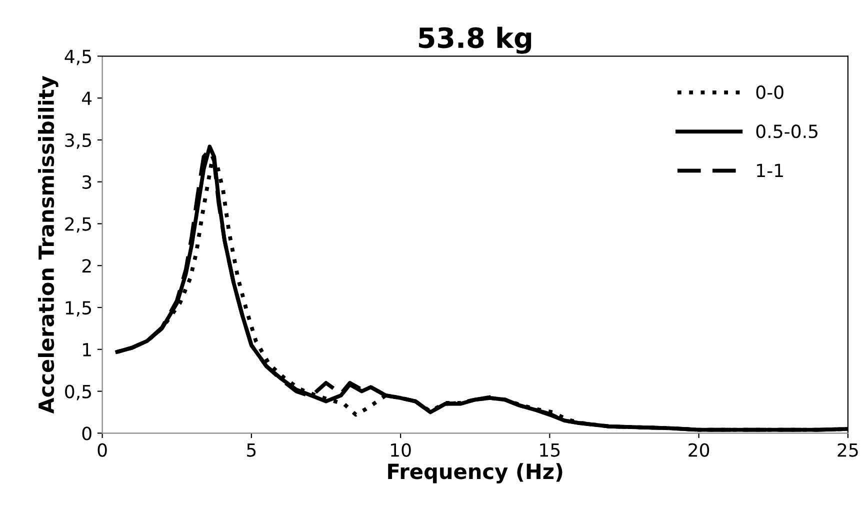 The image size is (867, 520). Describe the element at coordinates (251, 450) in the screenshot. I see `x-tick-label: 5` at that location.